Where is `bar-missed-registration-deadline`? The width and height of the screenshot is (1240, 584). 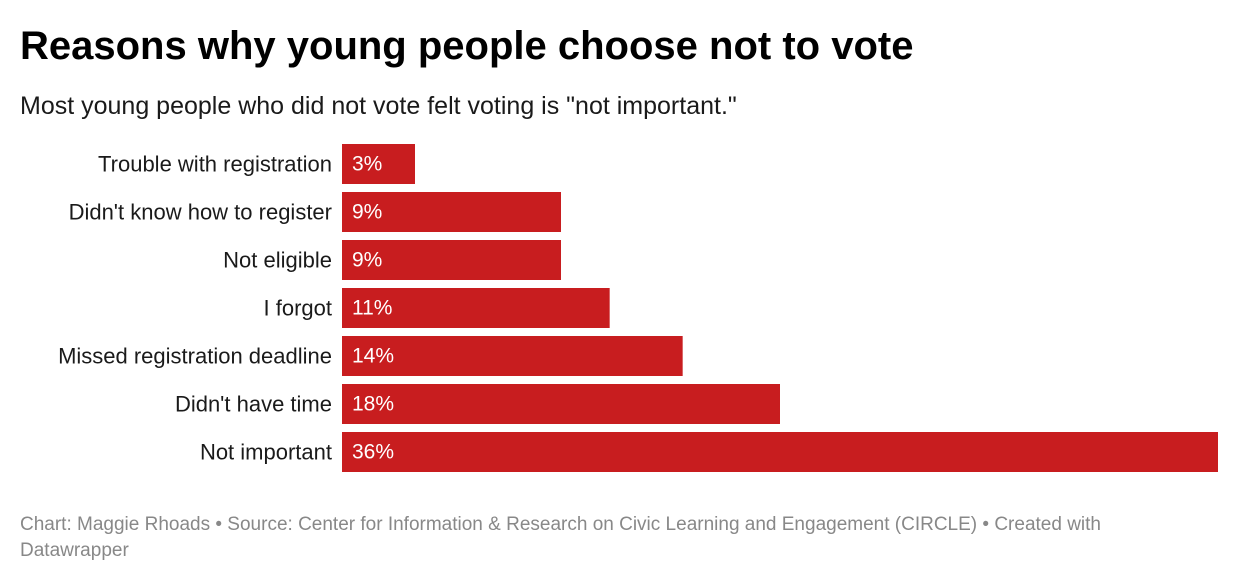
bar-missed-registration-deadline is located at coordinates (512, 356).